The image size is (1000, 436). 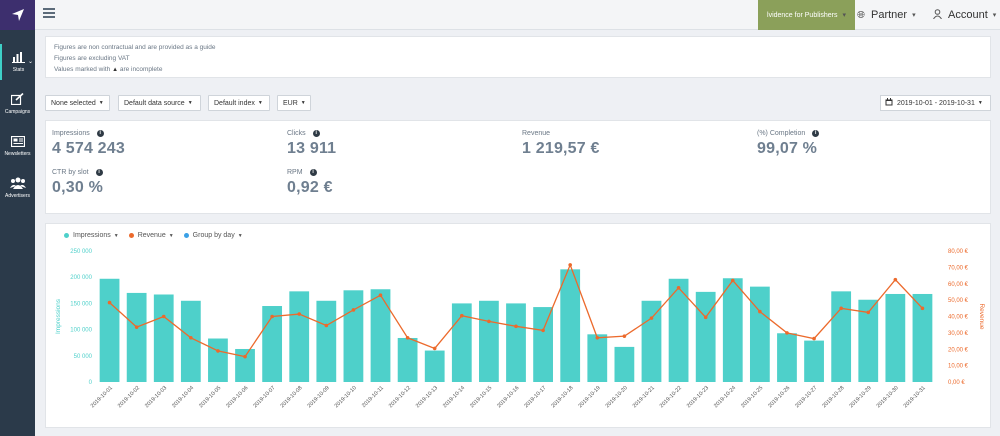 What do you see at coordinates (17, 188) in the screenshot?
I see `sidebar-item-advertisers: Advertisers` at bounding box center [17, 188].